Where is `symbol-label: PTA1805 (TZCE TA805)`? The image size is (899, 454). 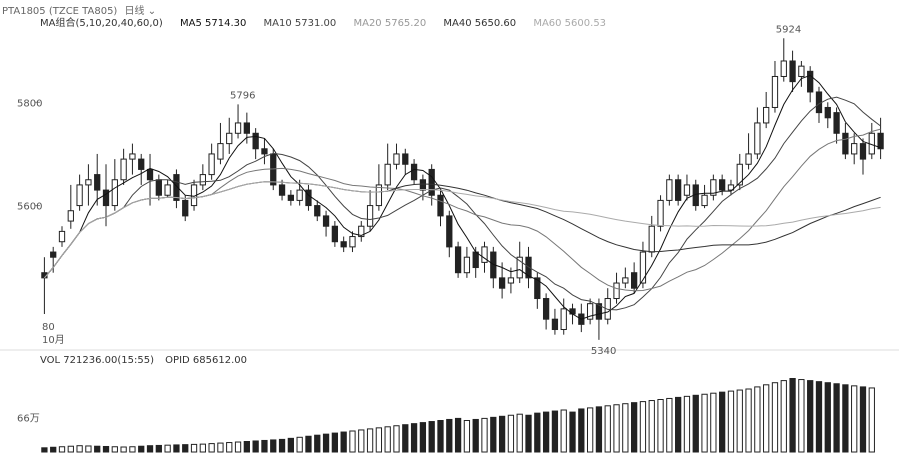
symbol-label: PTA1805 (TZCE TA805) is located at coordinates (60, 11).